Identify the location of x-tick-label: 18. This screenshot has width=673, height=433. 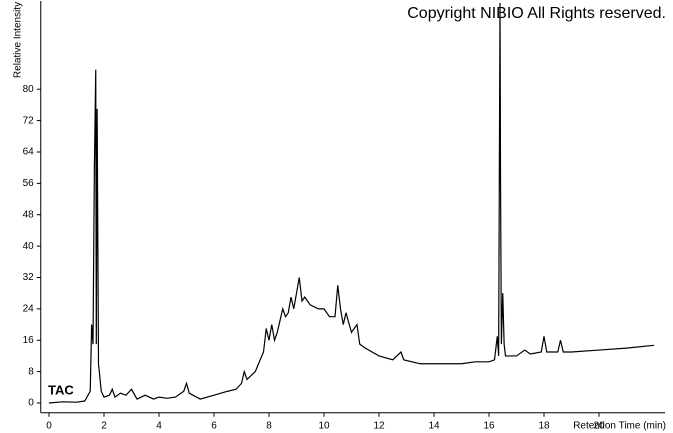
(544, 425).